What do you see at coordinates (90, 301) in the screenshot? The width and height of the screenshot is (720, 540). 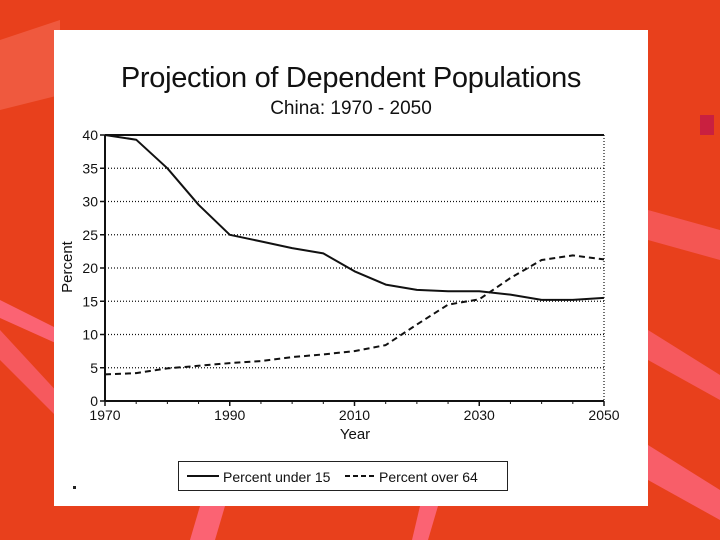 I see `y-tick-label-15: 15` at bounding box center [90, 301].